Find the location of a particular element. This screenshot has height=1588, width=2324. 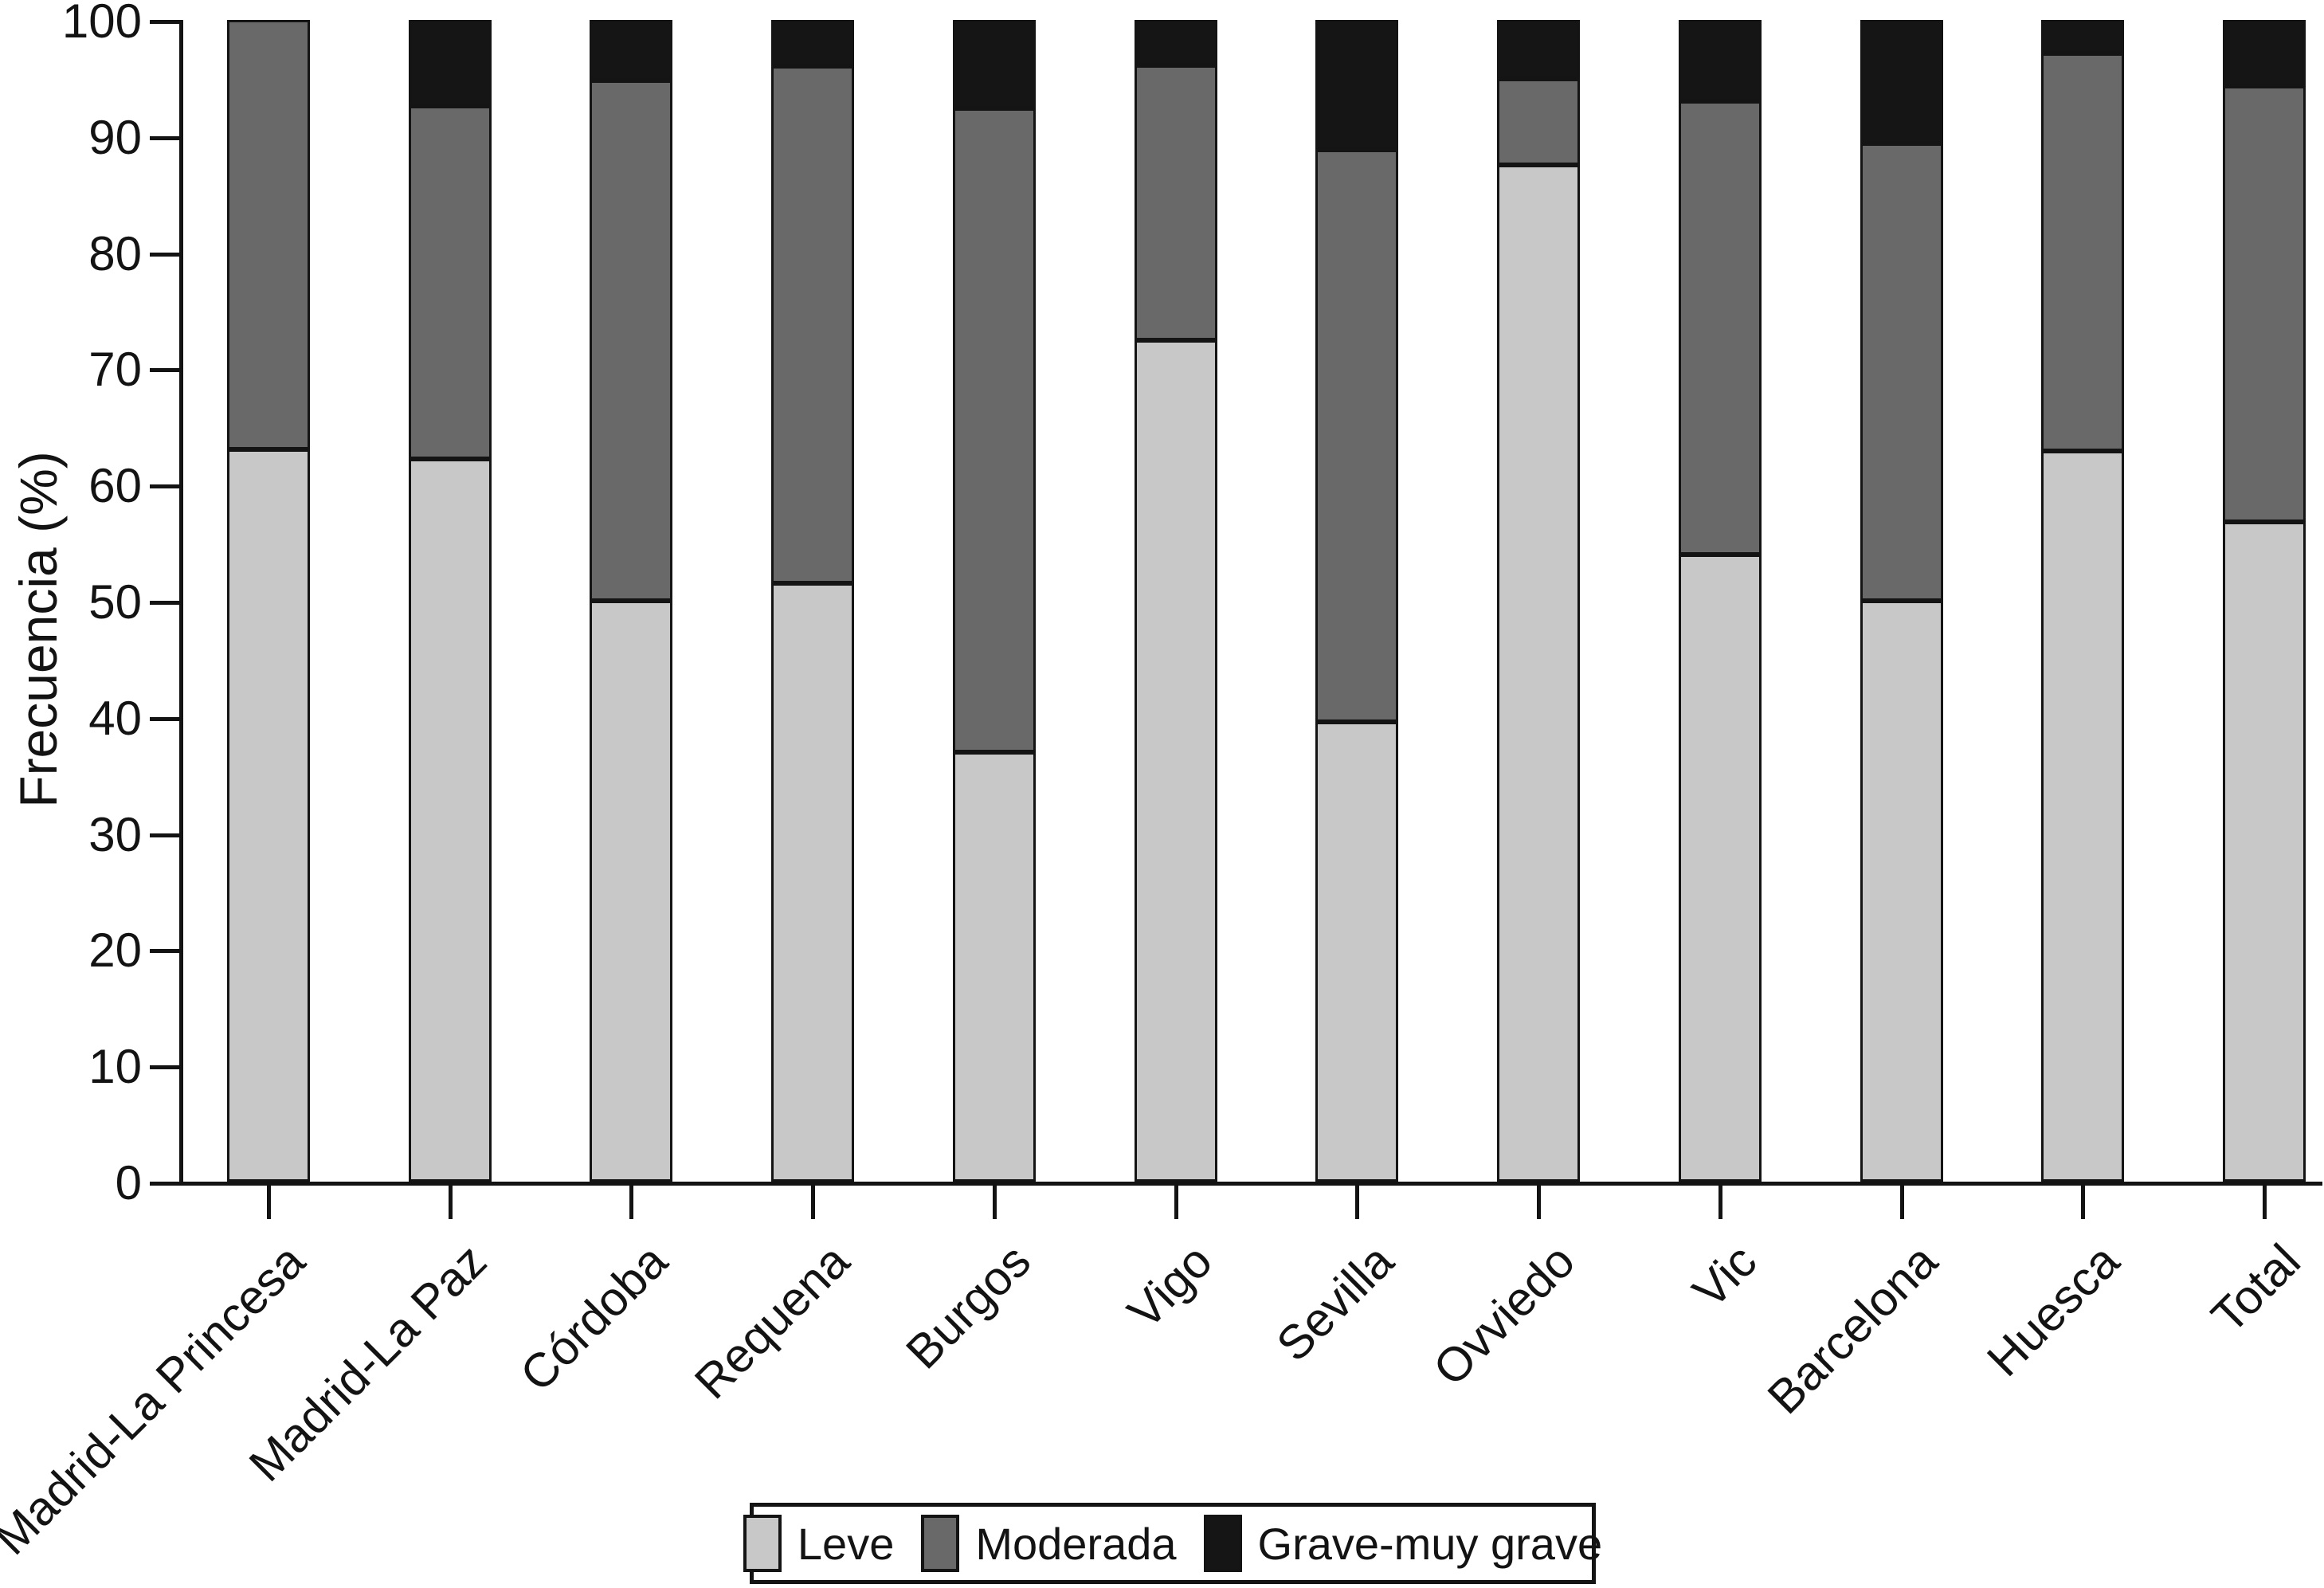

bar-requena is located at coordinates (813, 601).